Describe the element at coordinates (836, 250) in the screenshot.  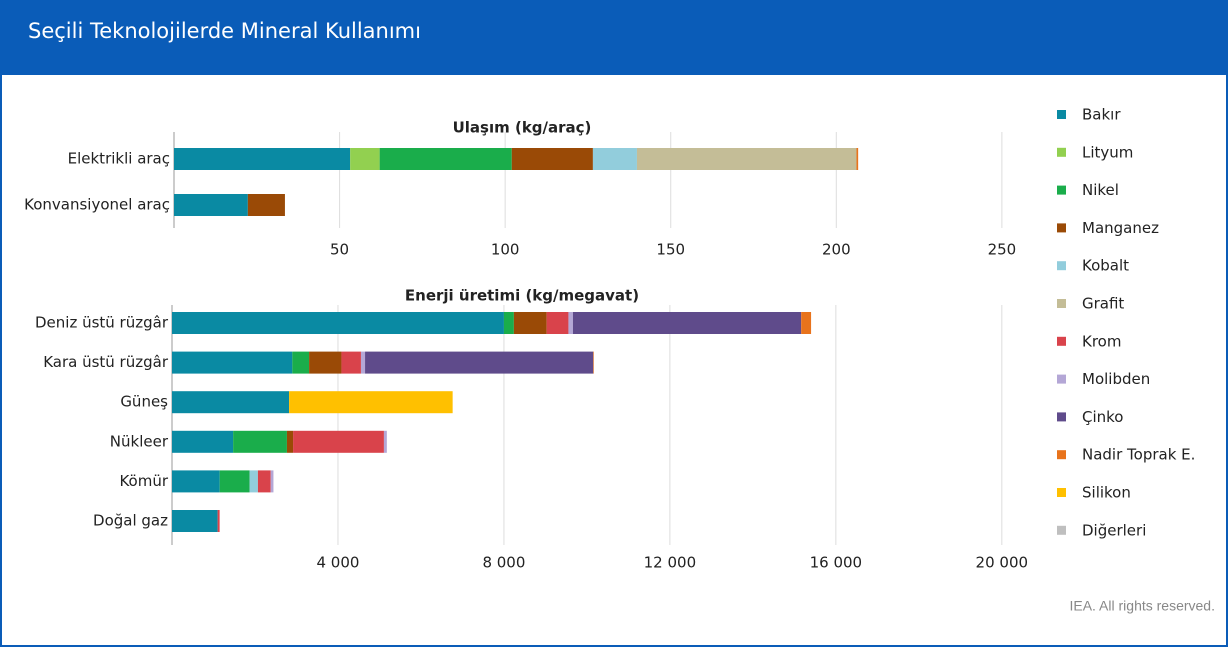
I see `x-tick-label: 200` at that location.